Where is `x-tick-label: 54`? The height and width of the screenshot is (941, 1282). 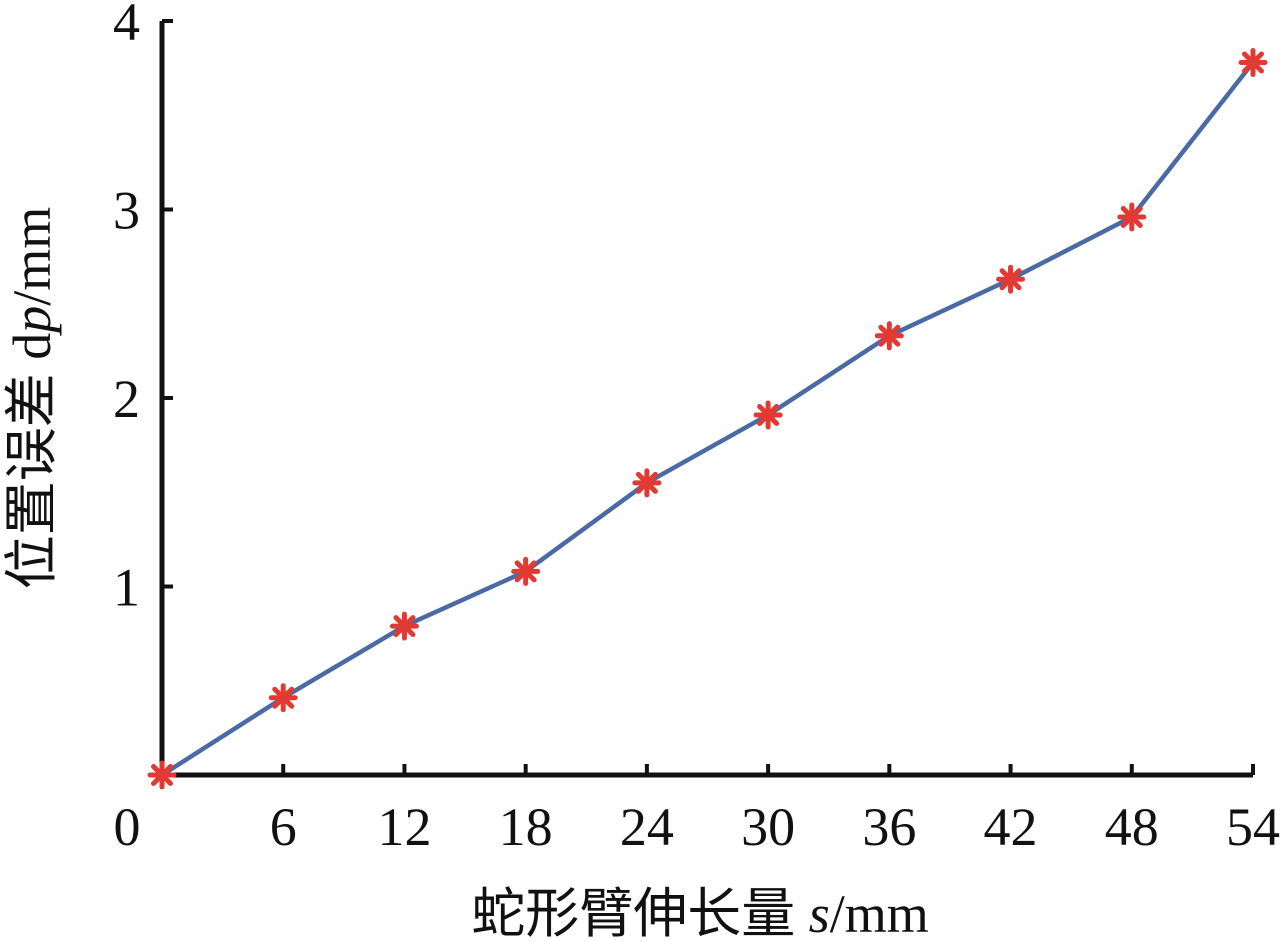
x-tick-label: 54 is located at coordinates (1253, 827).